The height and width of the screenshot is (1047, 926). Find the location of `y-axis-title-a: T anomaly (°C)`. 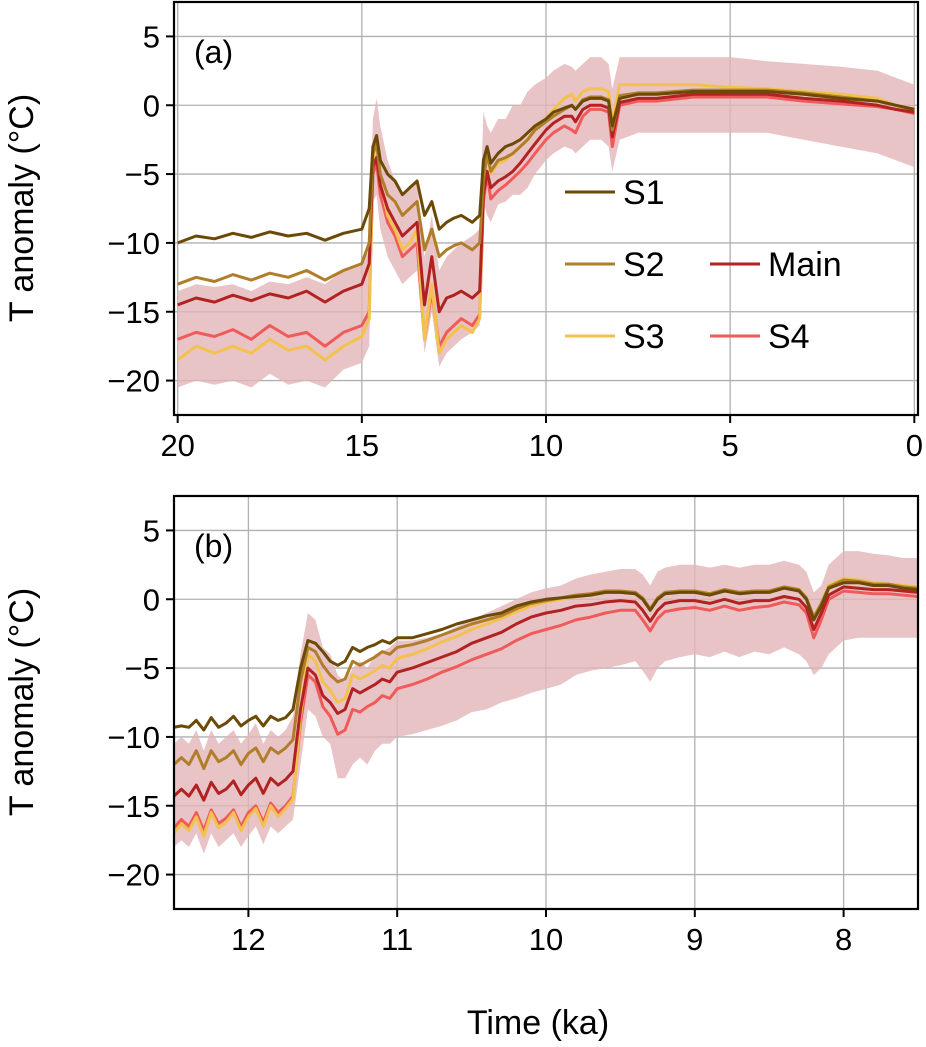

y-axis-title-a: T anomaly (°C) is located at coordinates (22, 208).